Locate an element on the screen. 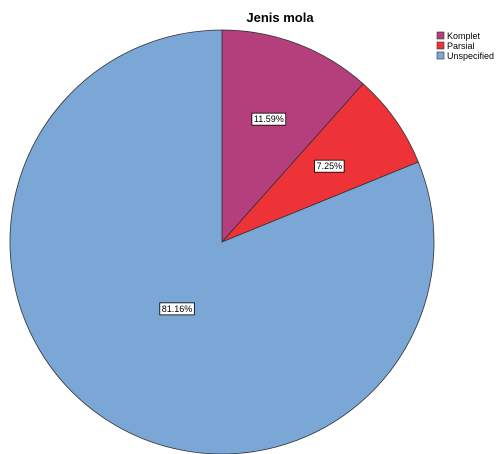  slice-label-komplet: 11.59% is located at coordinates (269, 119).